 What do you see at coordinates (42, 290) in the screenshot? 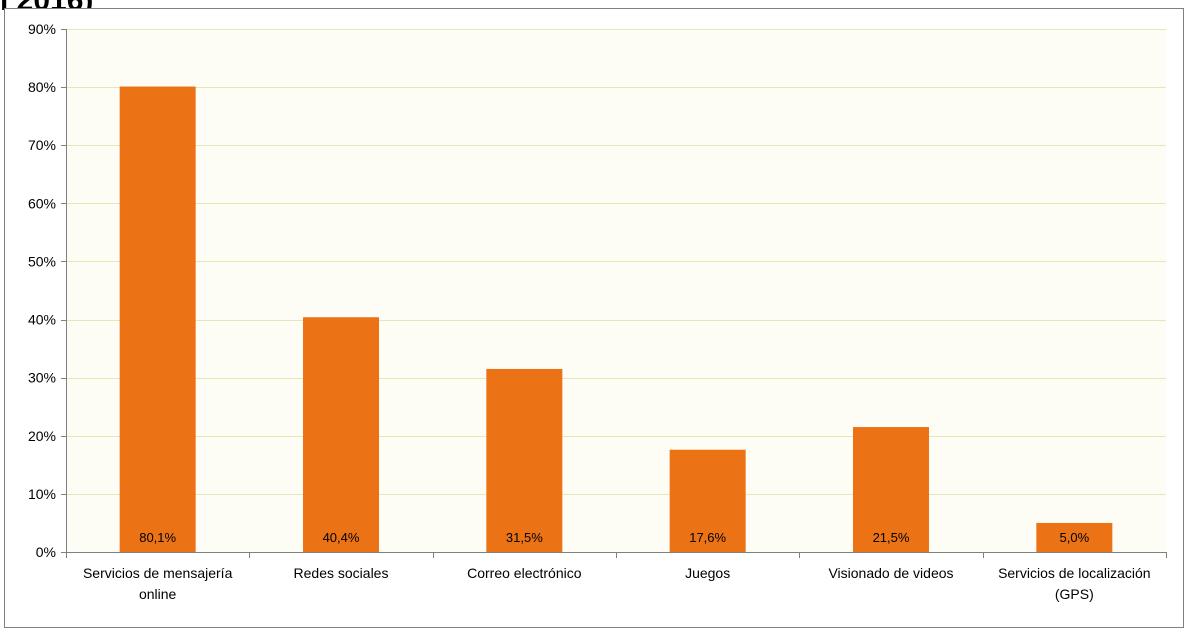
I see `y-axis-tick-labels: 0% 10% 20% 30% 40% 50% 60% 70% 80% 90%` at bounding box center [42, 290].